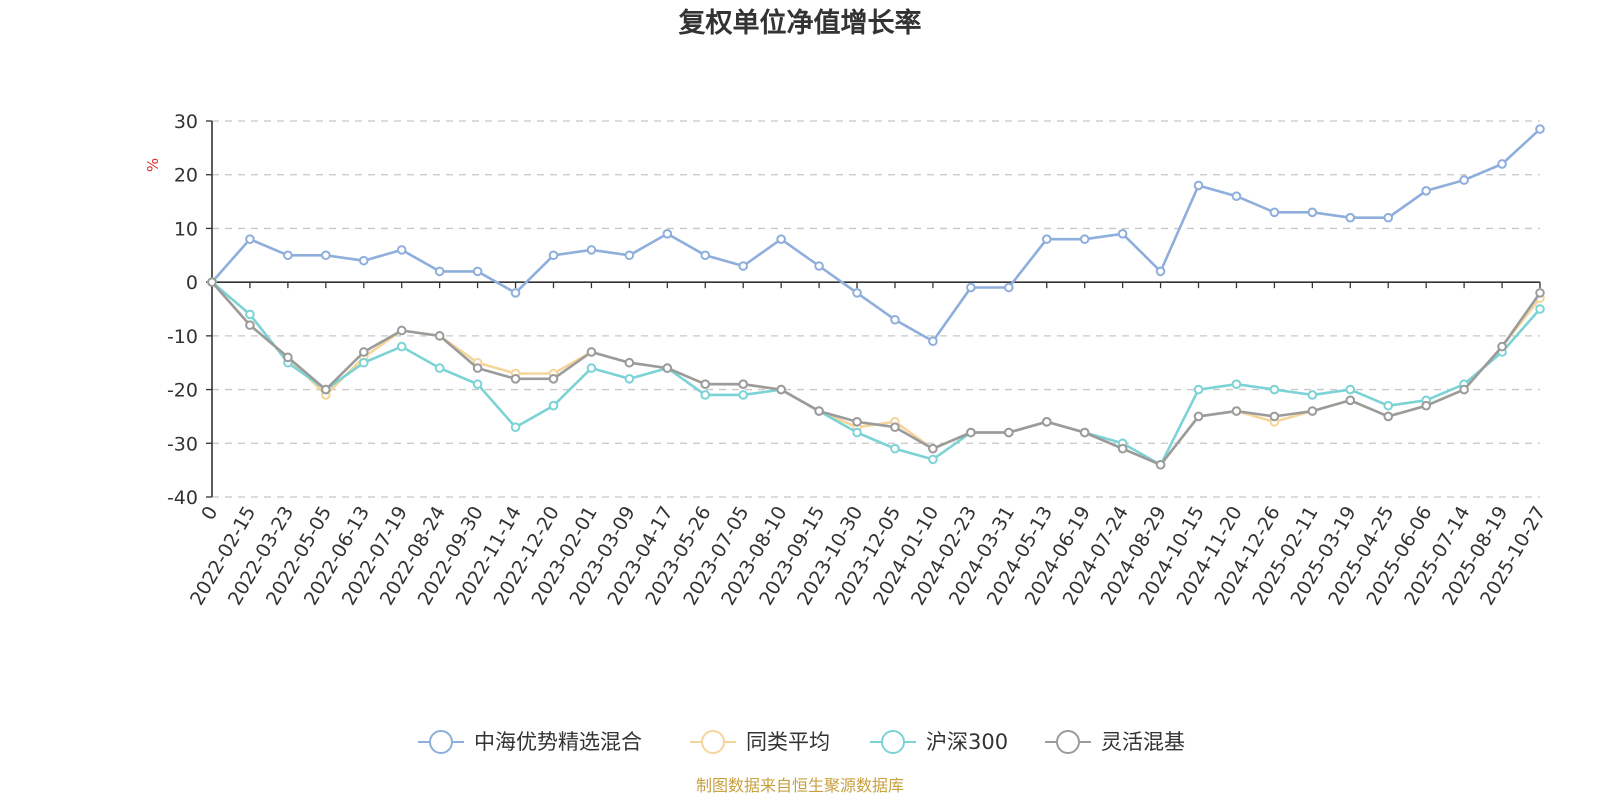  What do you see at coordinates (209, 513) in the screenshot?
I see `x-tick-label: 0` at bounding box center [209, 513].